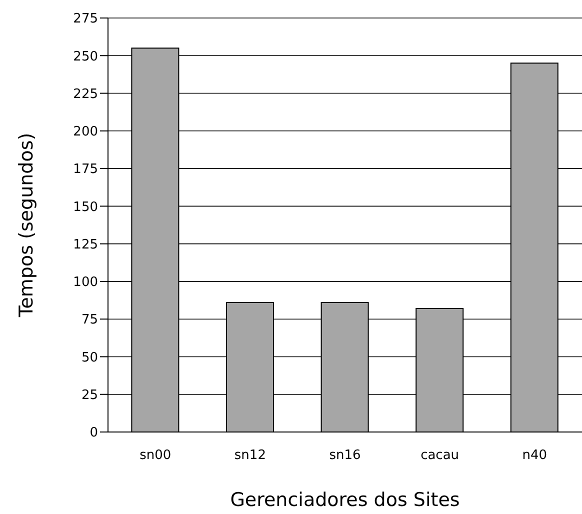 This screenshot has width=582, height=514. What do you see at coordinates (85, 19) in the screenshot?
I see `y-tick-label: 275` at bounding box center [85, 19].